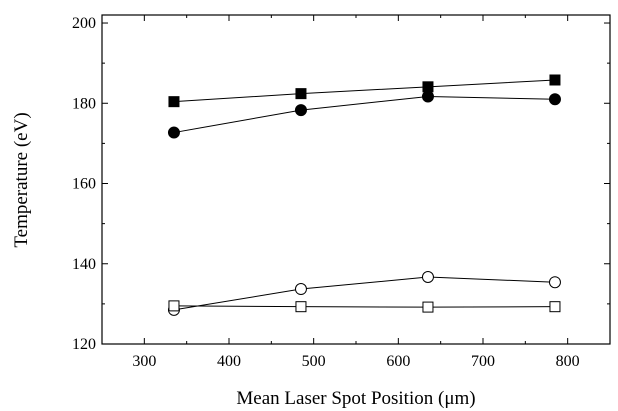 The image size is (618, 411). What do you see at coordinates (21, 179) in the screenshot?
I see `y-axis-label: Temperature (eV)` at bounding box center [21, 179].